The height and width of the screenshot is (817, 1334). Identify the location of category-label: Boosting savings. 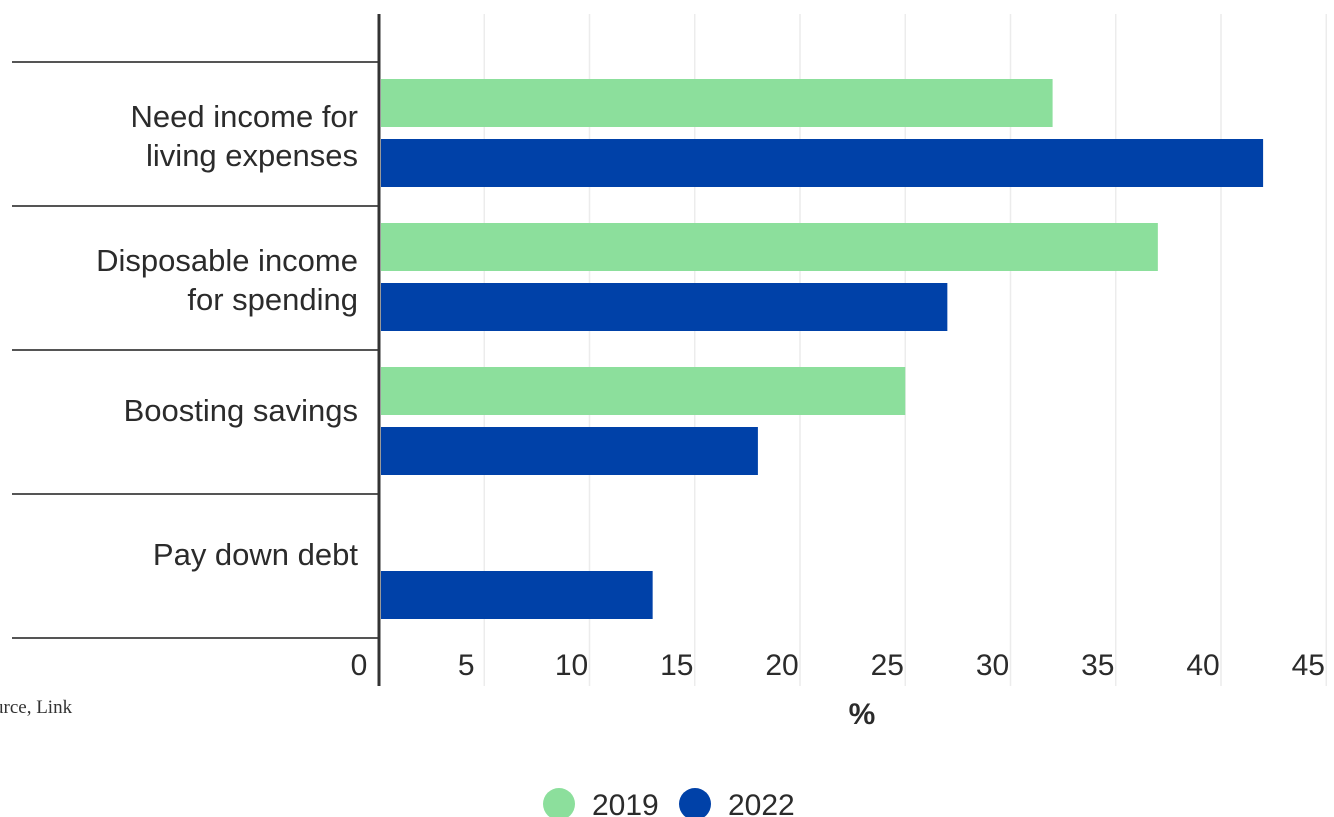
(241, 410).